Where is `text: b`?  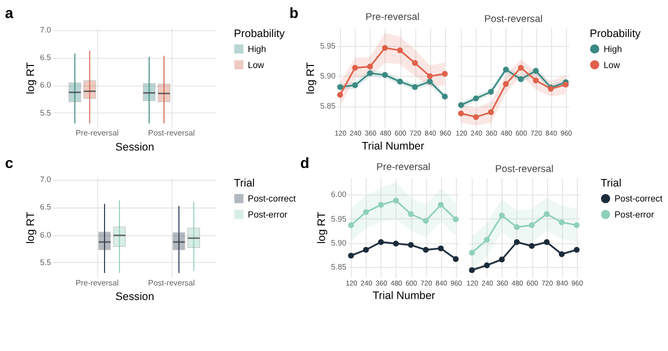
text: b is located at coordinates (293, 14).